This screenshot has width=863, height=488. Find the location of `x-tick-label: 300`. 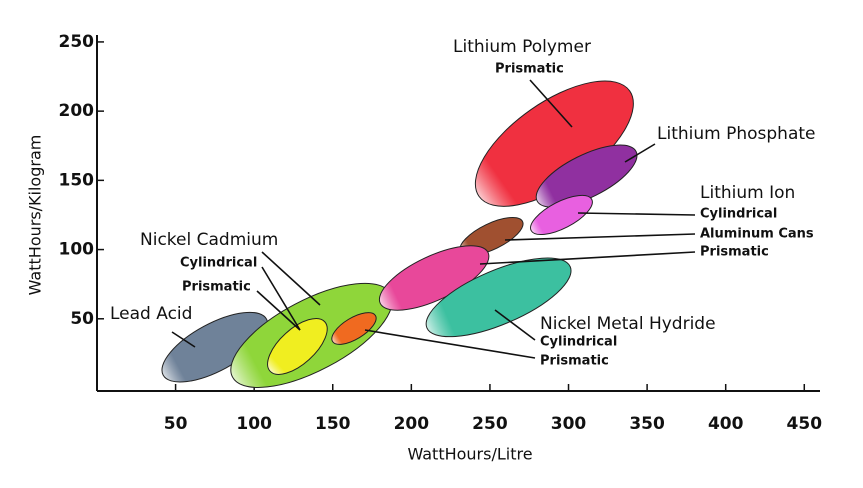

x-tick-label: 300 is located at coordinates (569, 424).